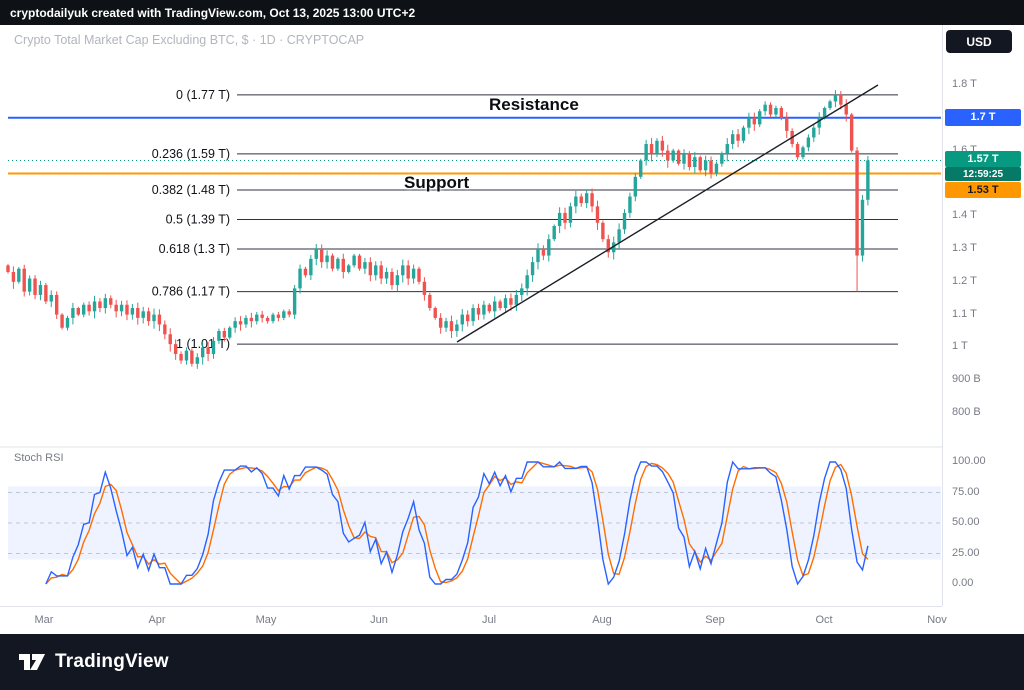 This screenshot has width=1024, height=690. I want to click on time-axis-label: Oct, so click(824, 620).